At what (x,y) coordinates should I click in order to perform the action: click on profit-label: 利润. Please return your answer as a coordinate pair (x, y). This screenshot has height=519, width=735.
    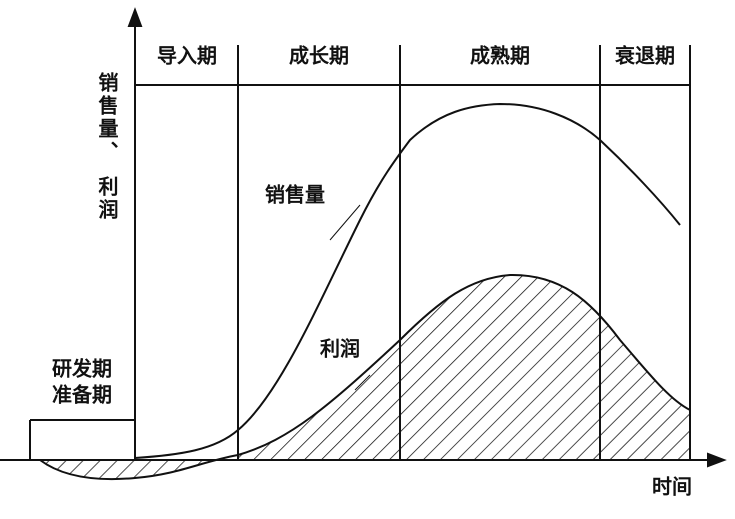
    Looking at the image, I should click on (340, 349).